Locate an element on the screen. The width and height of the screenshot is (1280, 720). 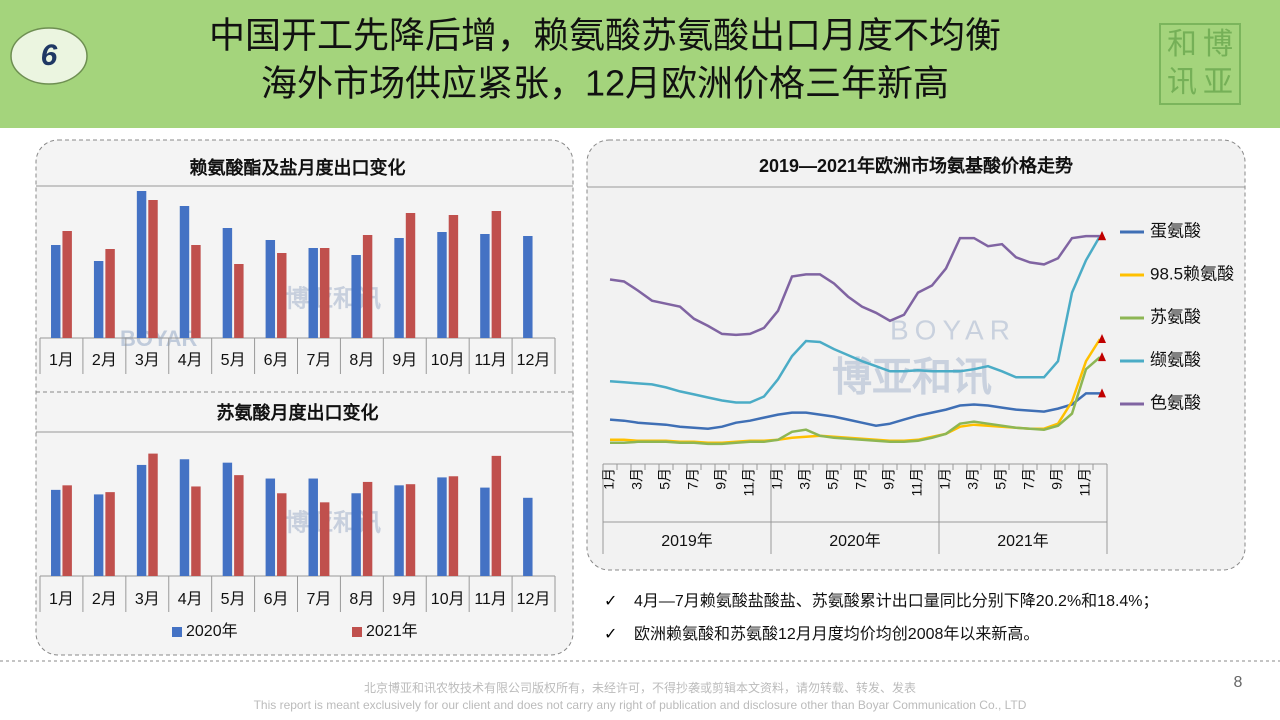
legend-label: 2020年 is located at coordinates (212, 631).